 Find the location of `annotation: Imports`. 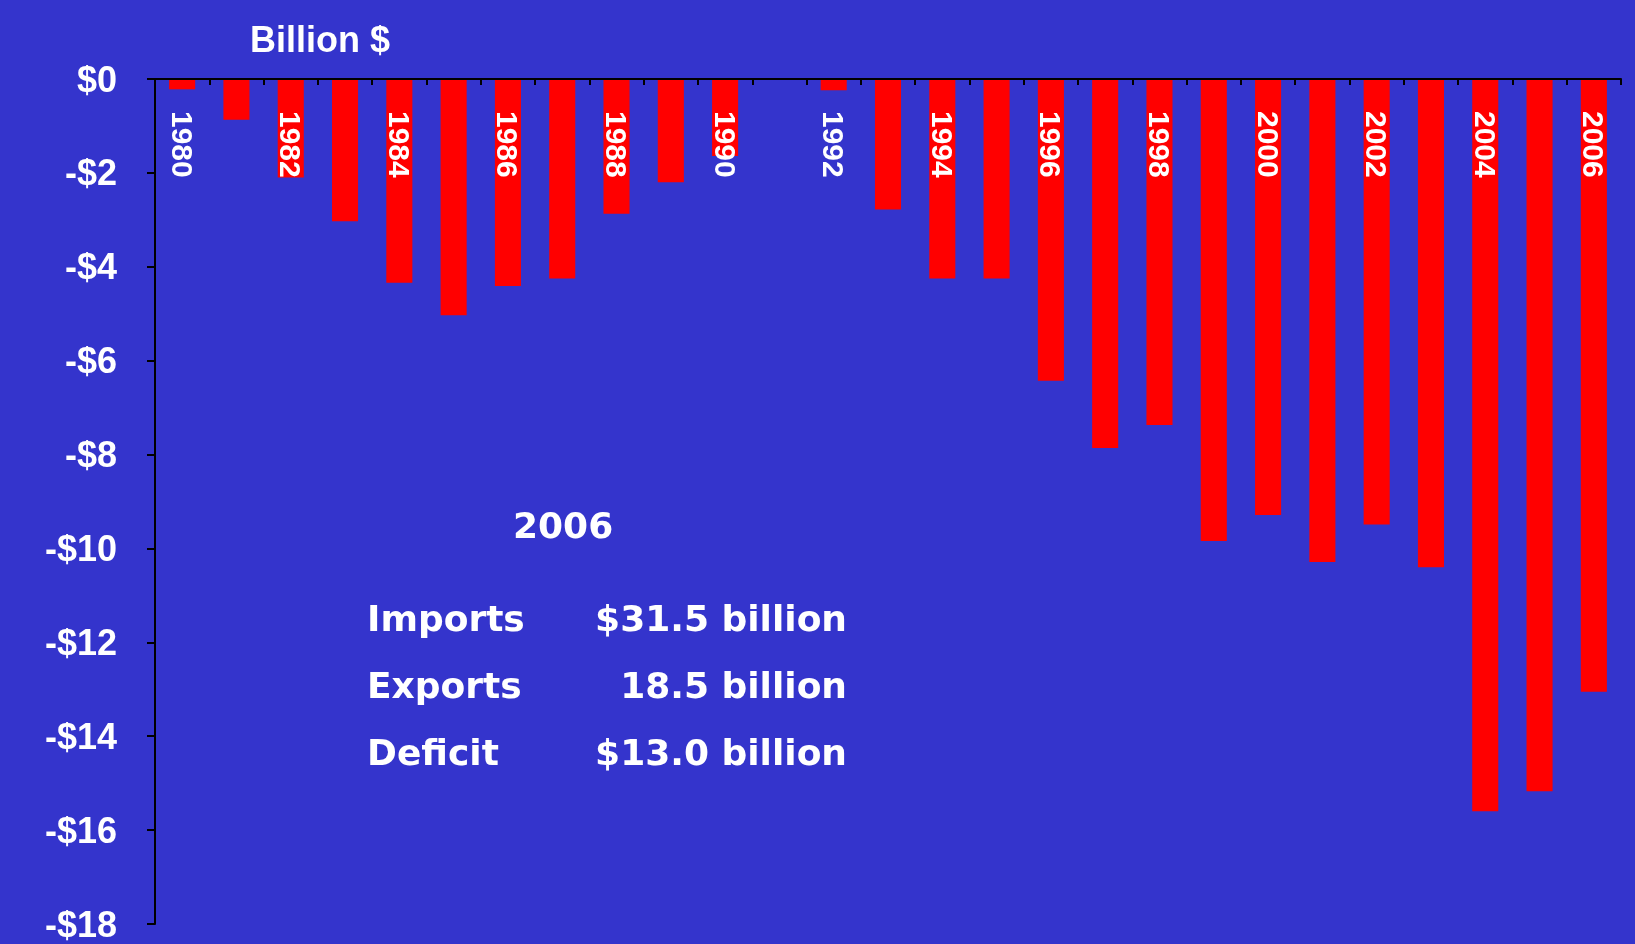

annotation: Imports is located at coordinates (446, 618).